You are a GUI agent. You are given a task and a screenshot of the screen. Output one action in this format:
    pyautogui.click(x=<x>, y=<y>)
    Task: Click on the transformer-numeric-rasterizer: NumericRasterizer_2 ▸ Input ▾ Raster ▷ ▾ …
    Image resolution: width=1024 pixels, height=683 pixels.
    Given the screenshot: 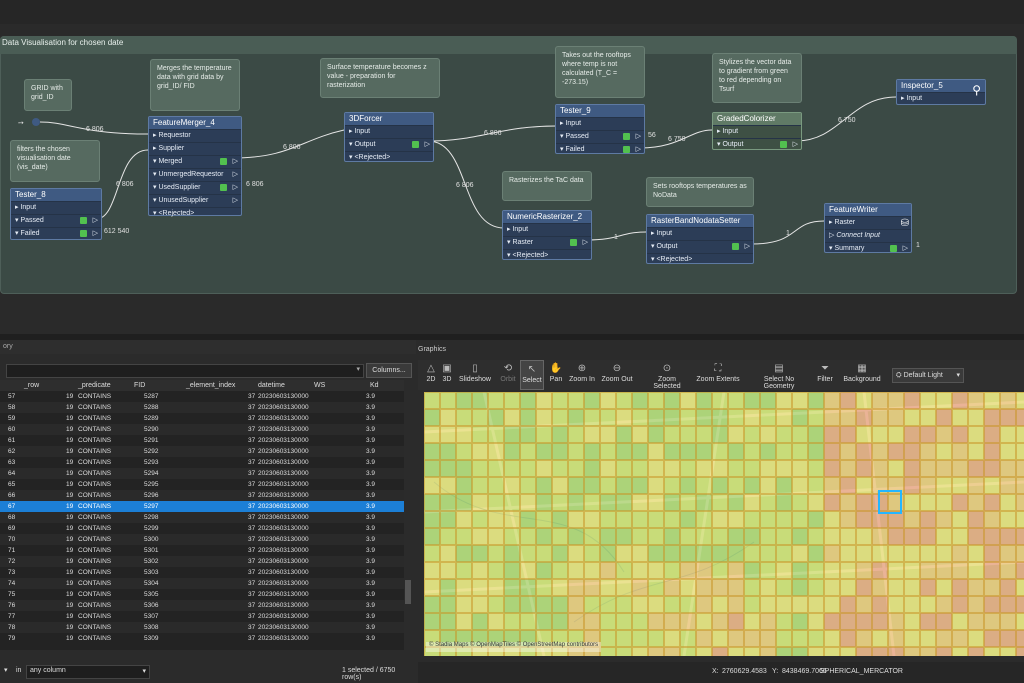 What is the action you would take?
    pyautogui.click(x=547, y=235)
    